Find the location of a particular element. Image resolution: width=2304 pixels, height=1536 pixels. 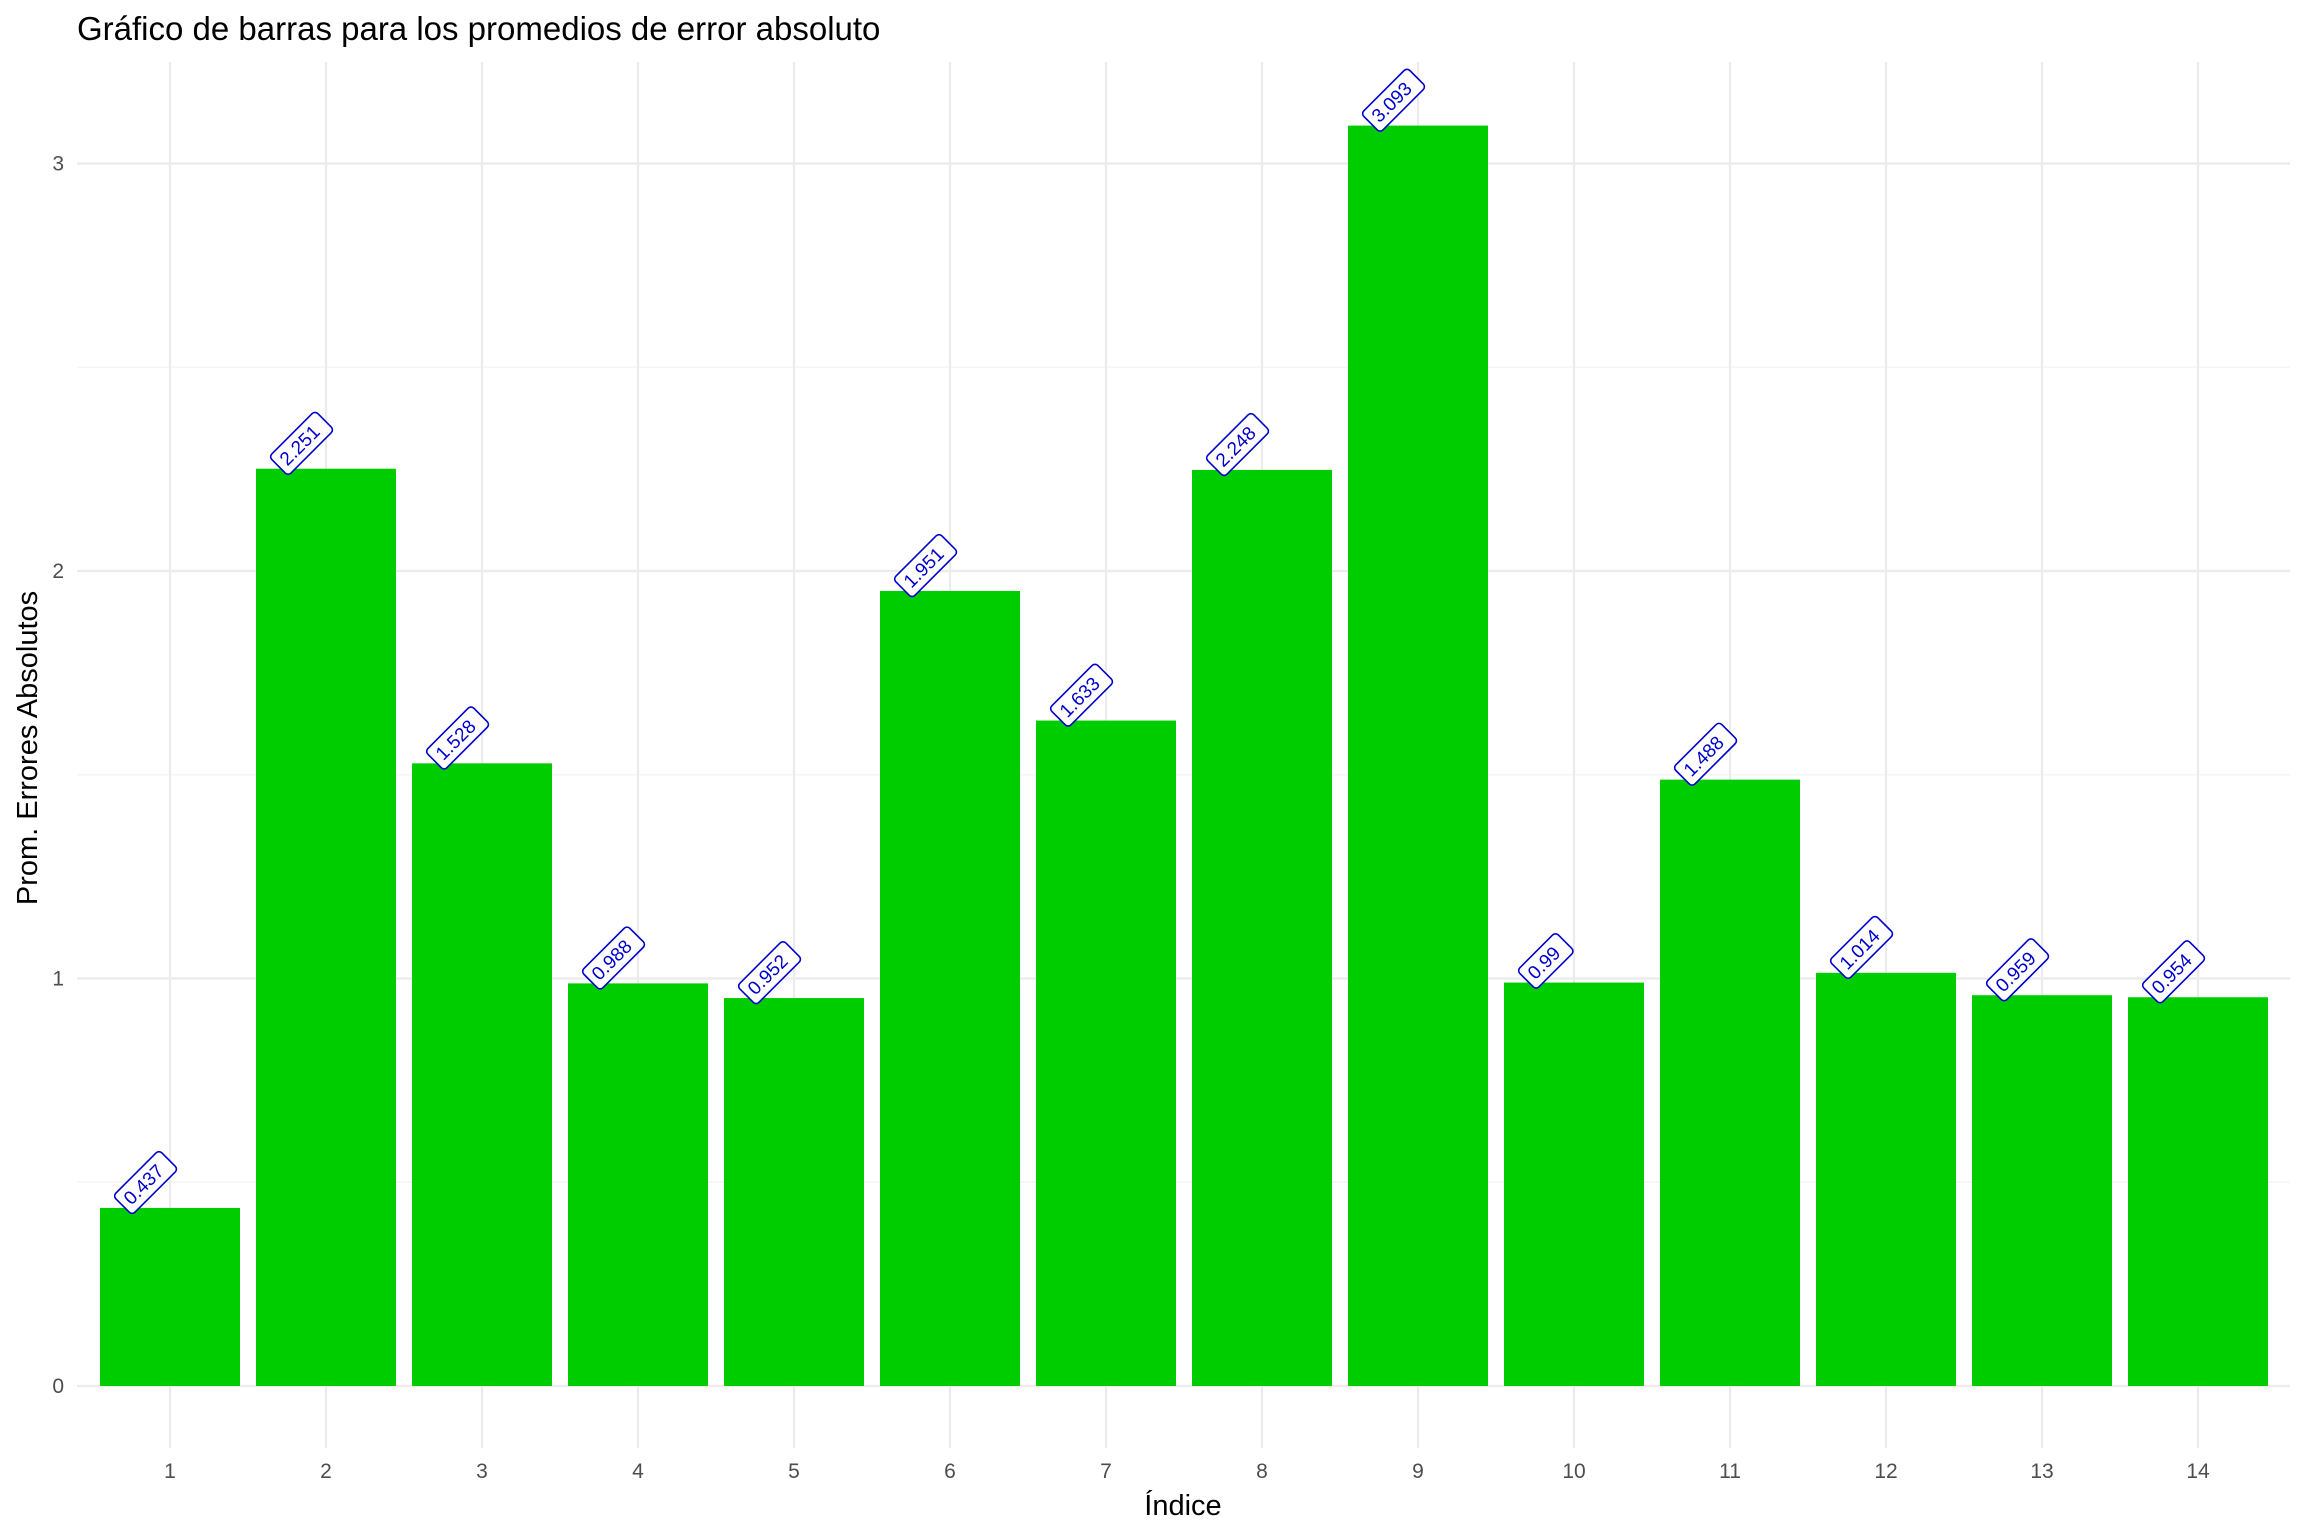

data-label: 0.99 is located at coordinates (1545, 960).